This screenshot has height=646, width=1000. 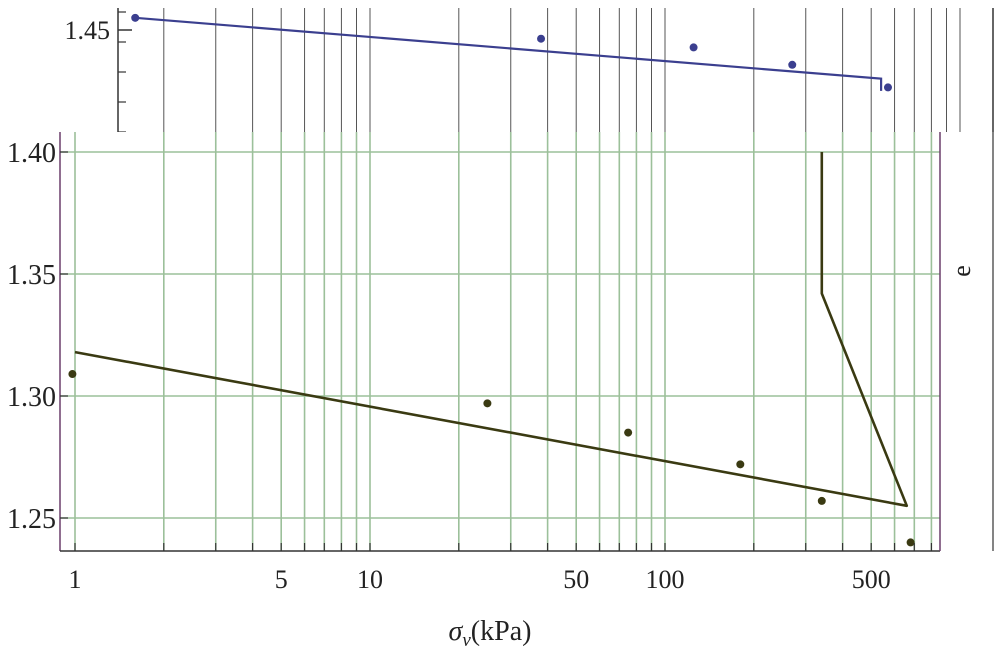 What do you see at coordinates (31, 397) in the screenshot?
I see `main-y-tick-label: 1.30` at bounding box center [31, 397].